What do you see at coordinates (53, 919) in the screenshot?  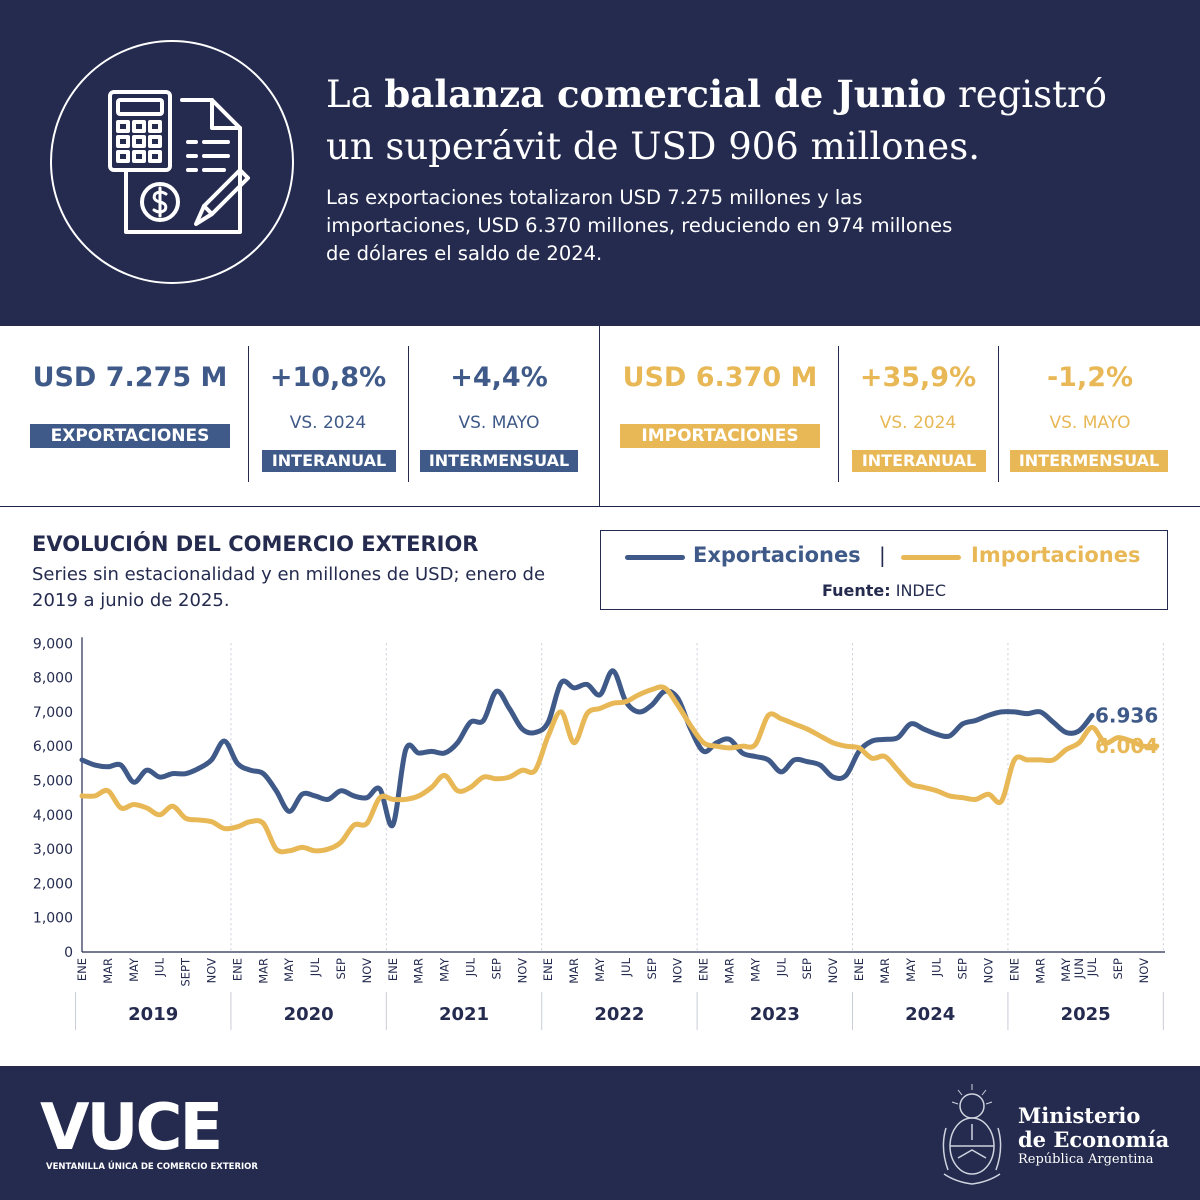 I see `y-tick-label: 1,000` at bounding box center [53, 919].